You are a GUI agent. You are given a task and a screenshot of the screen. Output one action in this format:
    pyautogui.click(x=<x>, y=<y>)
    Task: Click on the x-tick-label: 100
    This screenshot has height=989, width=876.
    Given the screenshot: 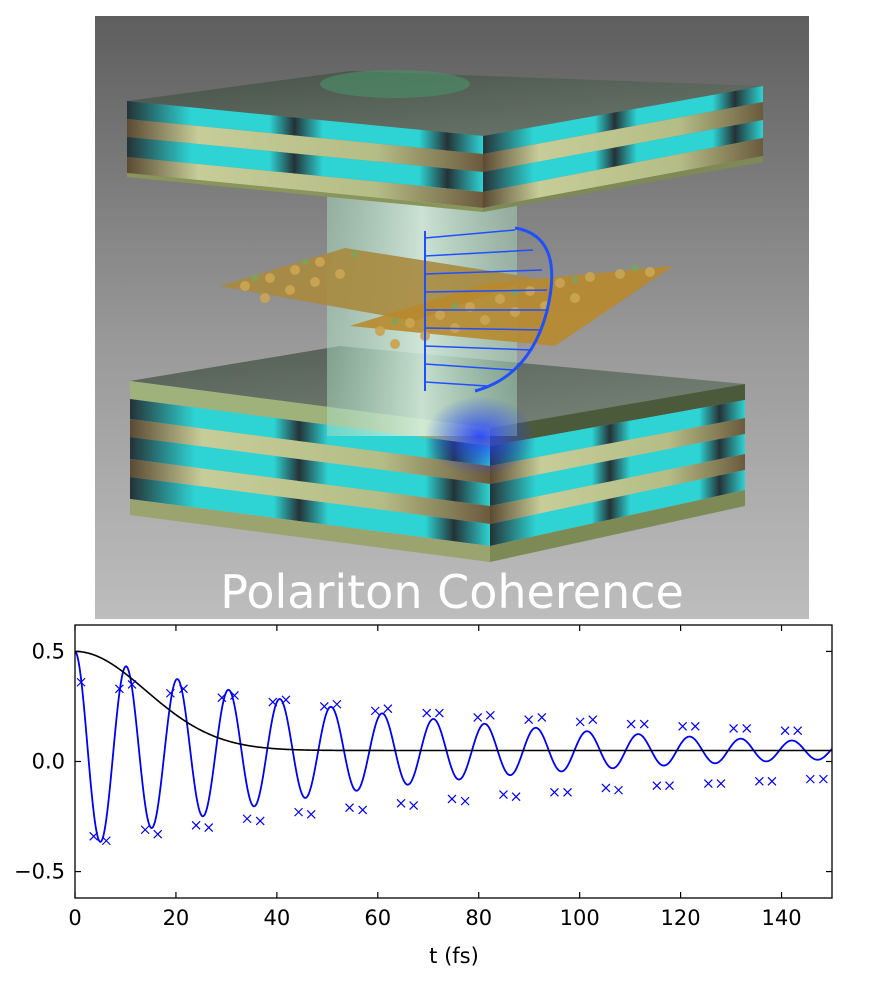 What is the action you would take?
    pyautogui.click(x=580, y=918)
    